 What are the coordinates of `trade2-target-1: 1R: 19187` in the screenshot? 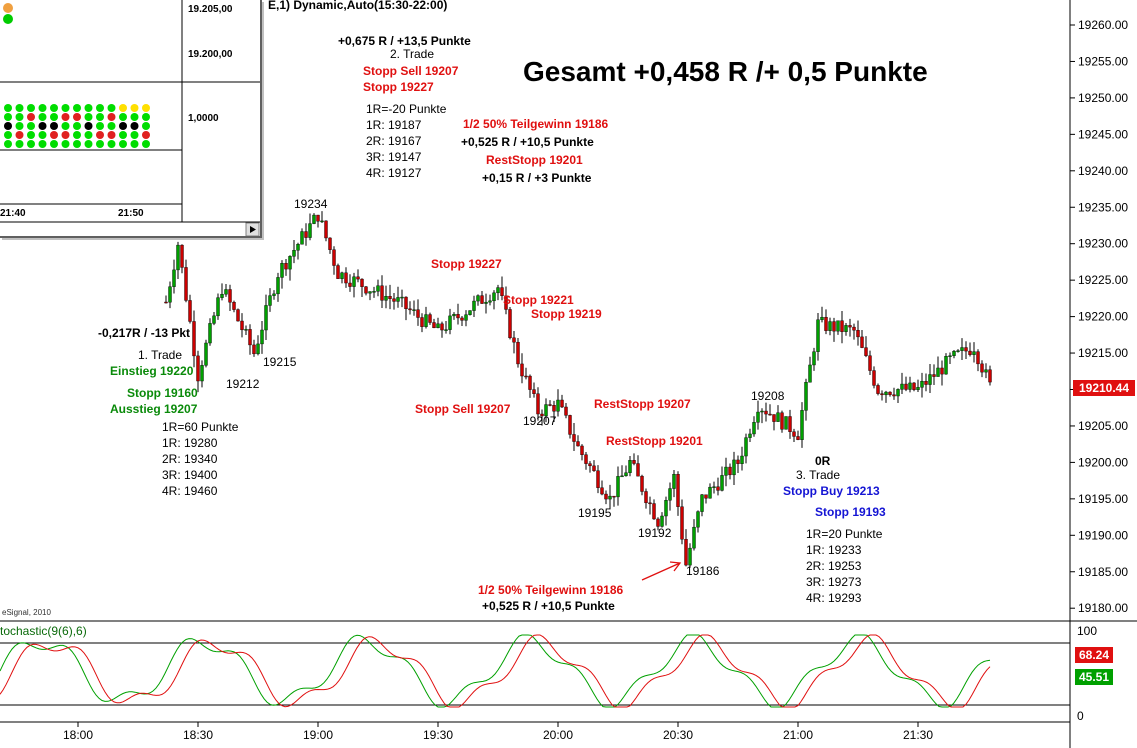 It's located at (394, 125).